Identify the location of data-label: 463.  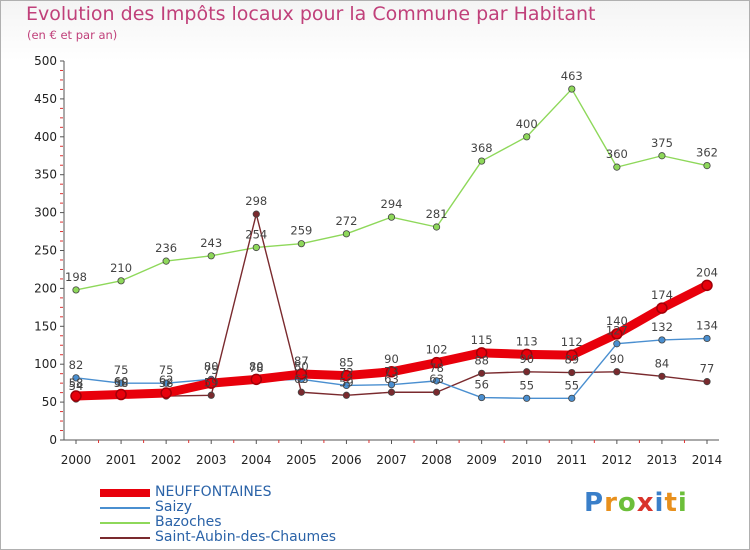
(572, 76).